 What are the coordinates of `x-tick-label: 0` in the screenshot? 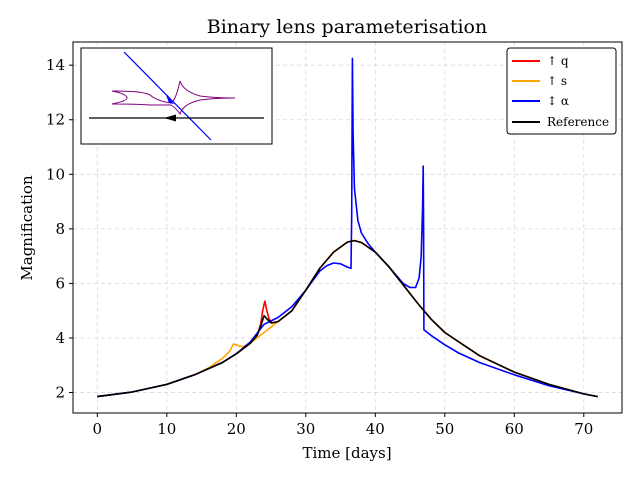 It's located at (98, 429).